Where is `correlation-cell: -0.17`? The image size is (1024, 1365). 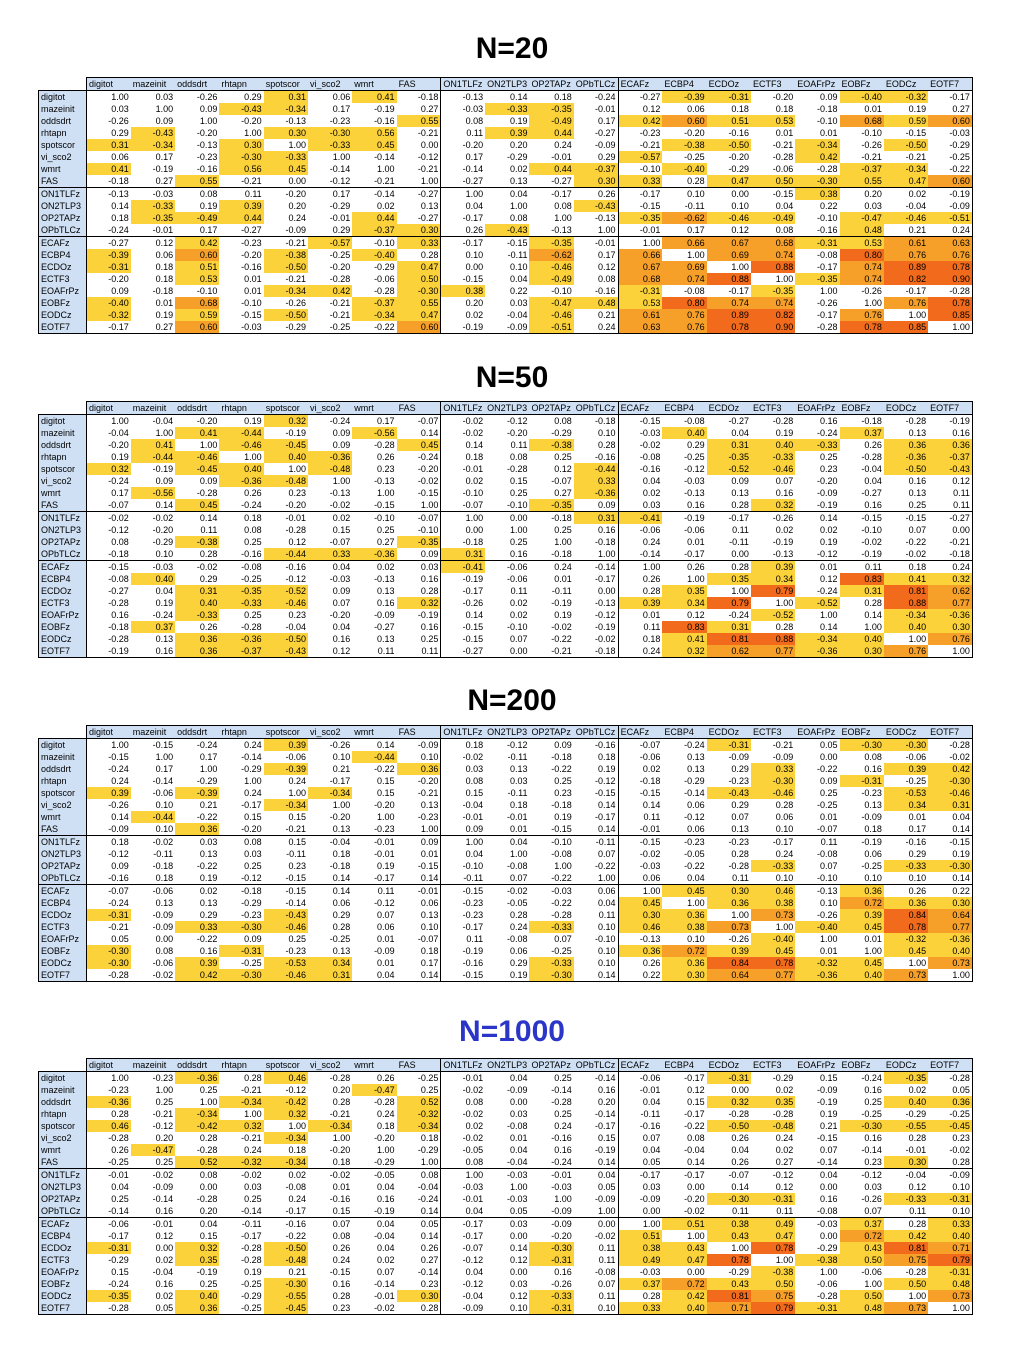
correlation-cell: -0.17 is located at coordinates (694, 1114).